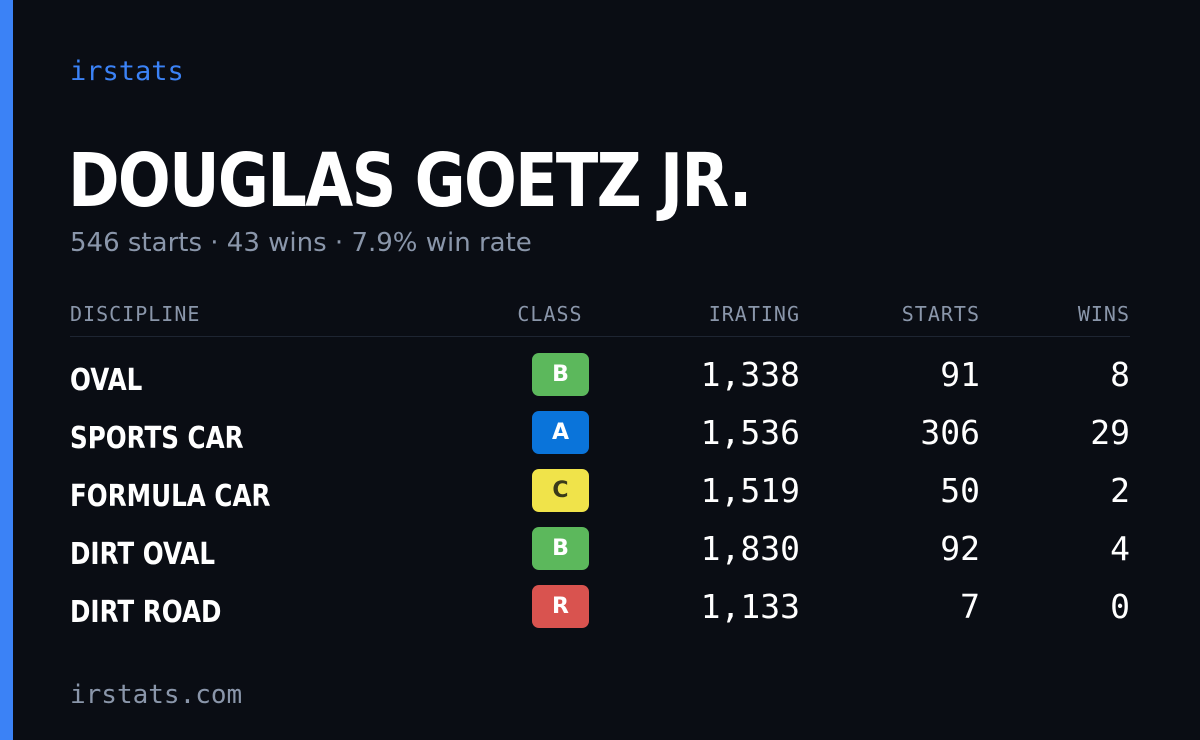 Image resolution: width=1200 pixels, height=740 pixels. I want to click on wins-value: 29, so click(1110, 432).